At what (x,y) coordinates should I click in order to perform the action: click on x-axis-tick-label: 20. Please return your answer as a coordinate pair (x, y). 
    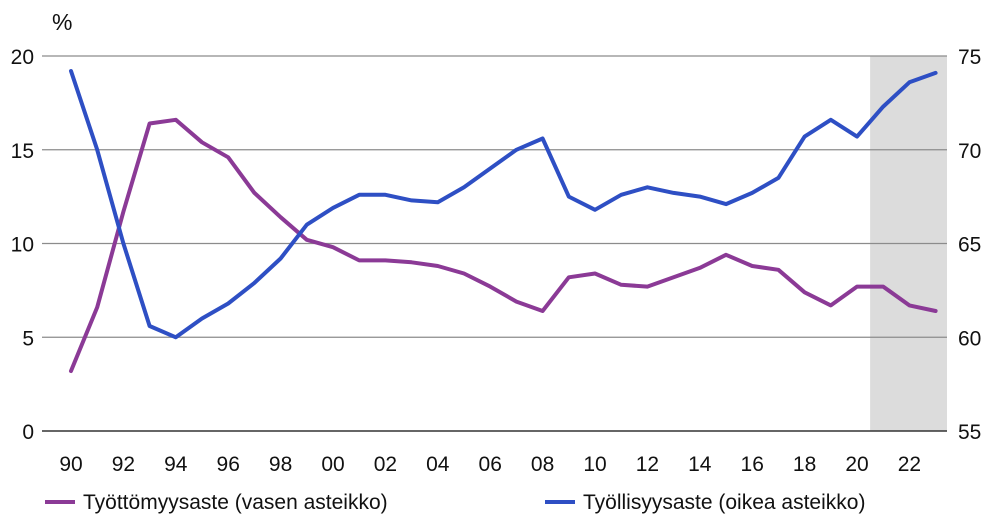
    Looking at the image, I should click on (856, 464).